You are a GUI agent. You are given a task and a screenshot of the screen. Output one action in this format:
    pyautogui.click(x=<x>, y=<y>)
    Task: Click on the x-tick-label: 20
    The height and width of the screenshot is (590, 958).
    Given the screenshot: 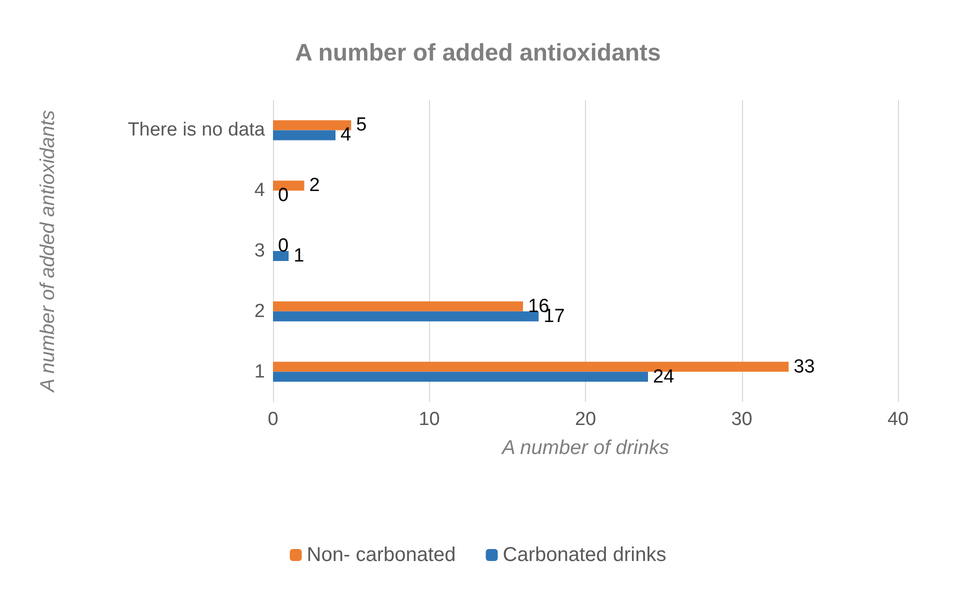 What is the action you would take?
    pyautogui.click(x=585, y=419)
    